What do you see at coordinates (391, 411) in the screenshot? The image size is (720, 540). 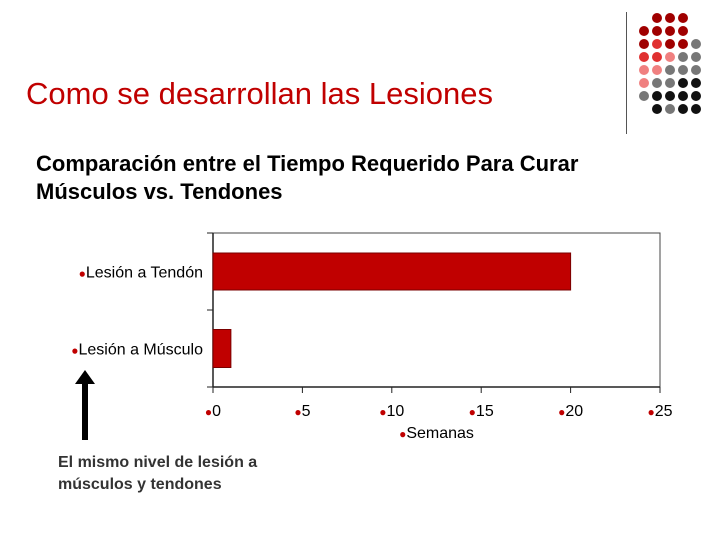 I see `x-tick-label: ●10` at bounding box center [391, 411].